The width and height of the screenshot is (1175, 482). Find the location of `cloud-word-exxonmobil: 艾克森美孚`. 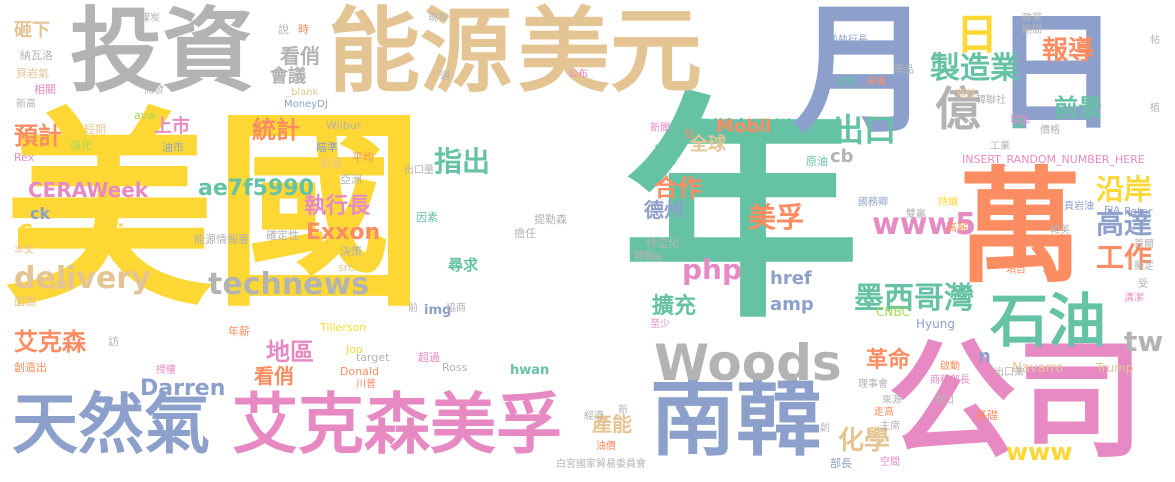

cloud-word-exxonmobil: 艾克森美孚 is located at coordinates (397, 424).